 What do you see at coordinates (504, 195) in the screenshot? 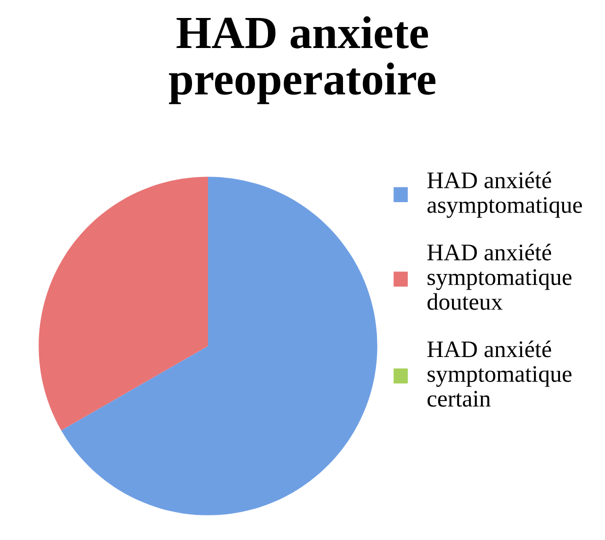
I see `legend-label: HAD anxiété asymptomatique` at bounding box center [504, 195].